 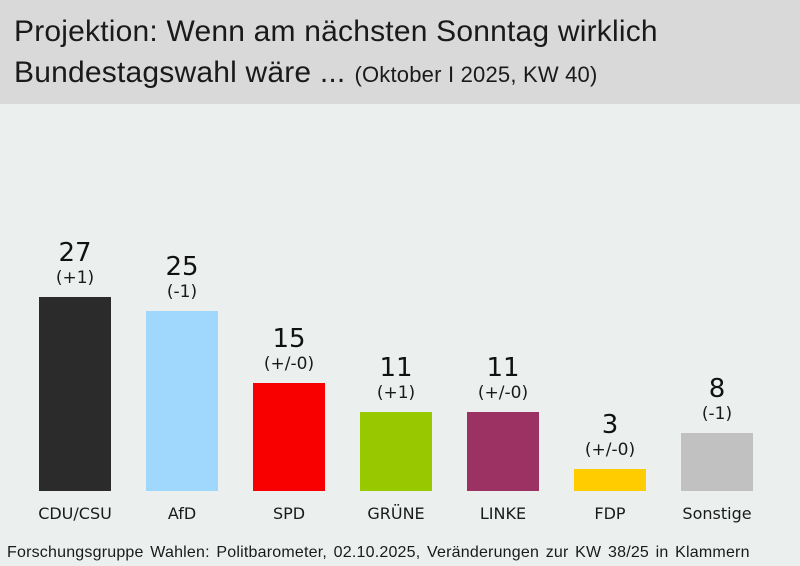 I want to click on bar-value-sonstige: 8, so click(x=717, y=389).